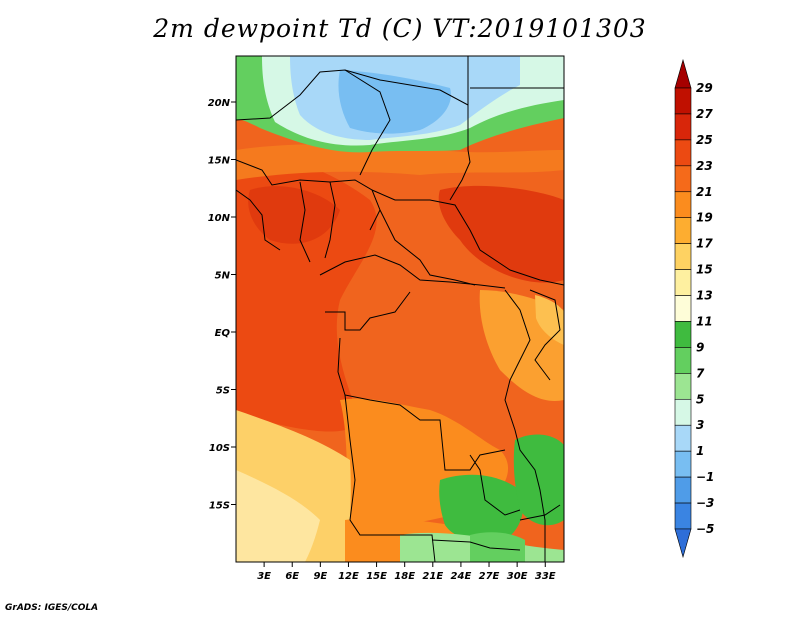 The height and width of the screenshot is (618, 800). Describe the element at coordinates (219, 218) in the screenshot. I see `lat-tick-label: 10N` at that location.